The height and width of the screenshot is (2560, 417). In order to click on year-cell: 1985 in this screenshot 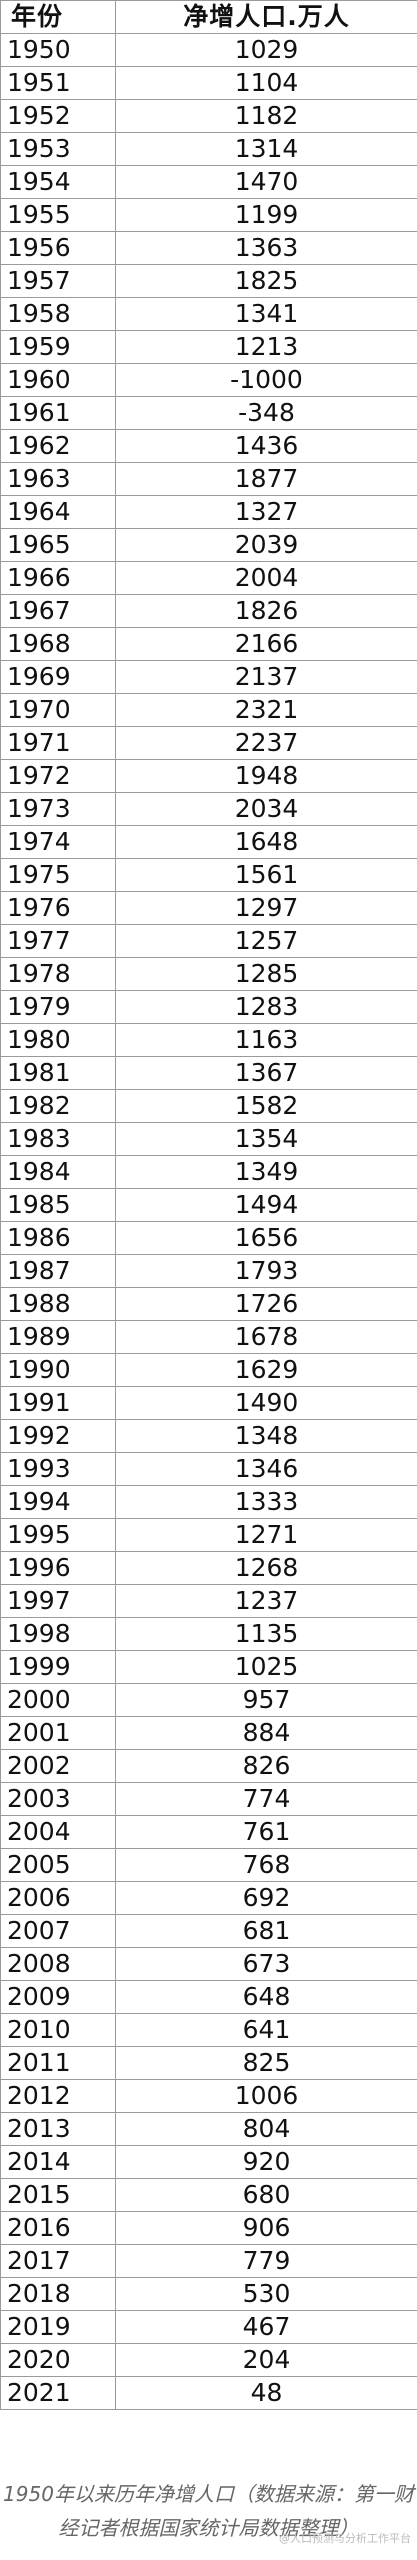, I will do `click(58, 1205)`.